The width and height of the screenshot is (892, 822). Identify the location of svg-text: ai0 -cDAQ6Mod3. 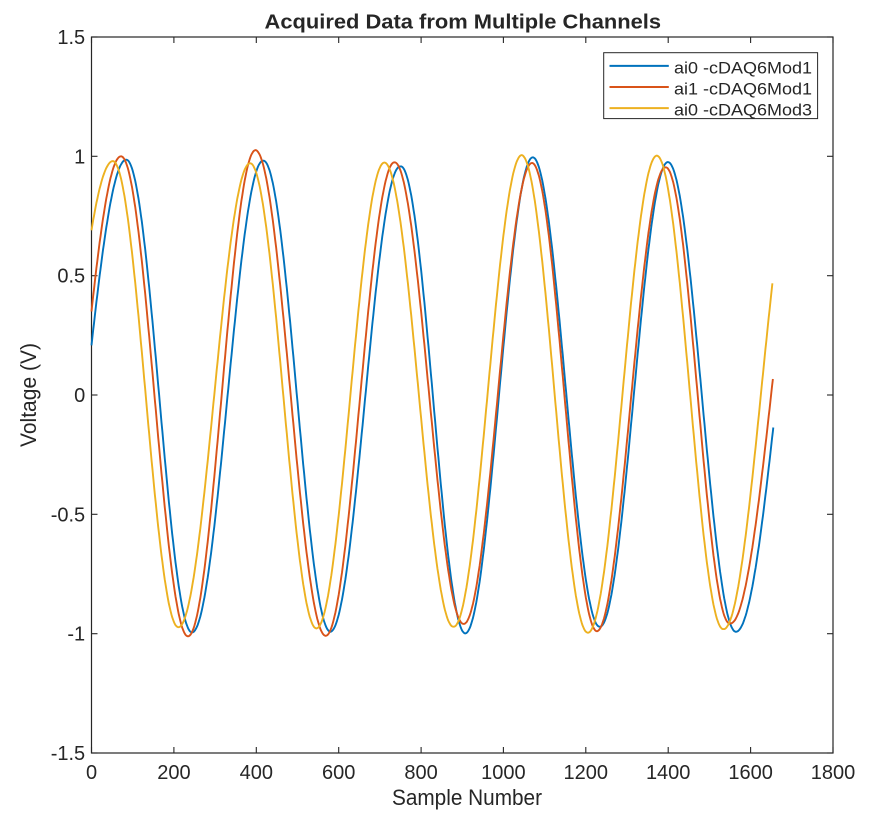
(743, 110).